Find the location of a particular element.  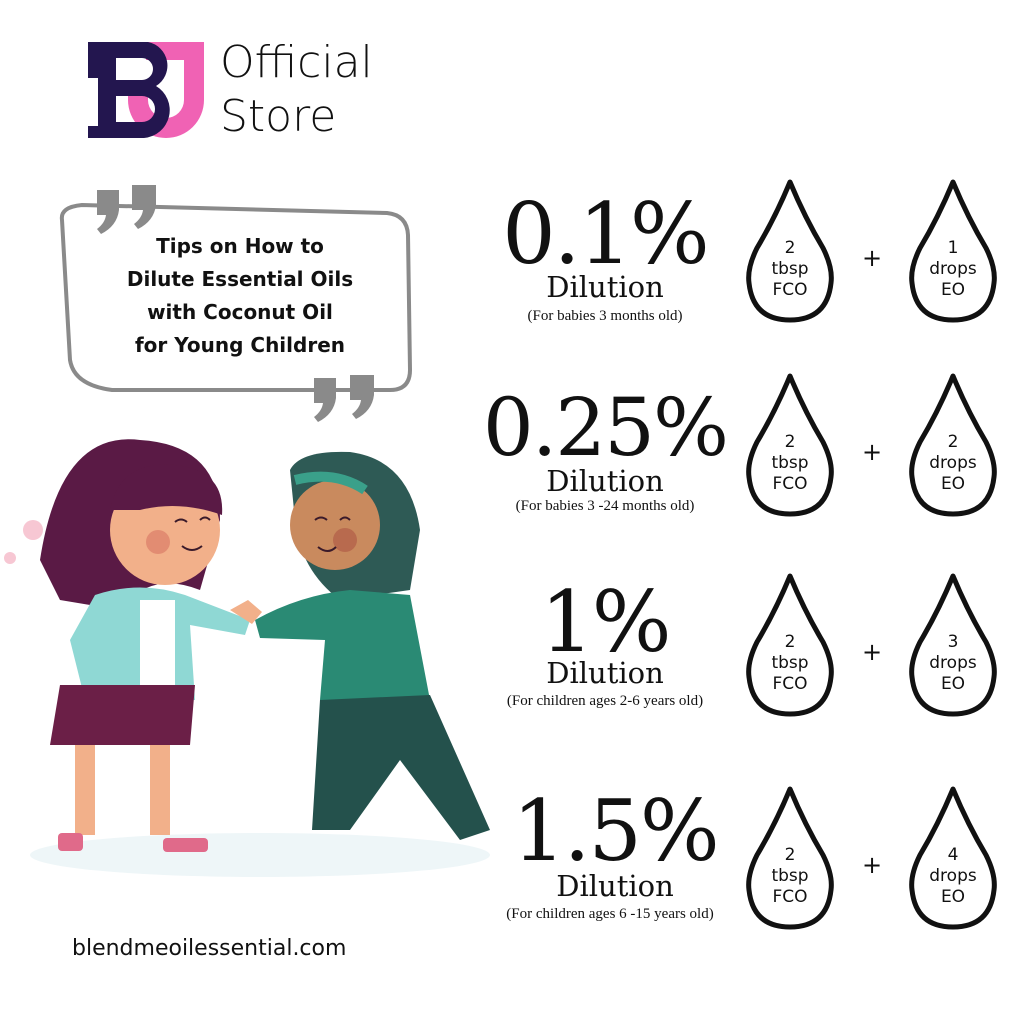

speech-bubble is located at coordinates (236, 303).